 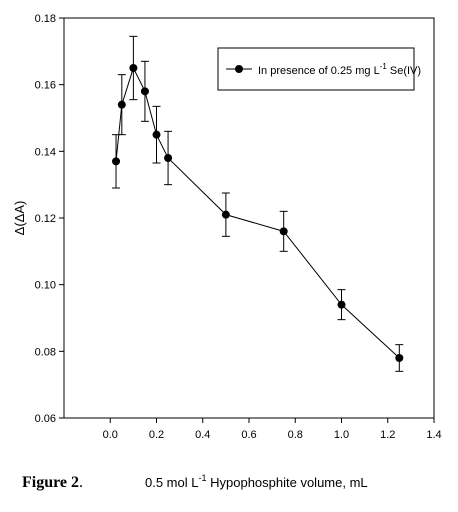 What do you see at coordinates (272, 429) in the screenshot?
I see `x-axis: 0.0 0.2 0.4 0.6 0.8 1.0 1.2 1.4` at bounding box center [272, 429].